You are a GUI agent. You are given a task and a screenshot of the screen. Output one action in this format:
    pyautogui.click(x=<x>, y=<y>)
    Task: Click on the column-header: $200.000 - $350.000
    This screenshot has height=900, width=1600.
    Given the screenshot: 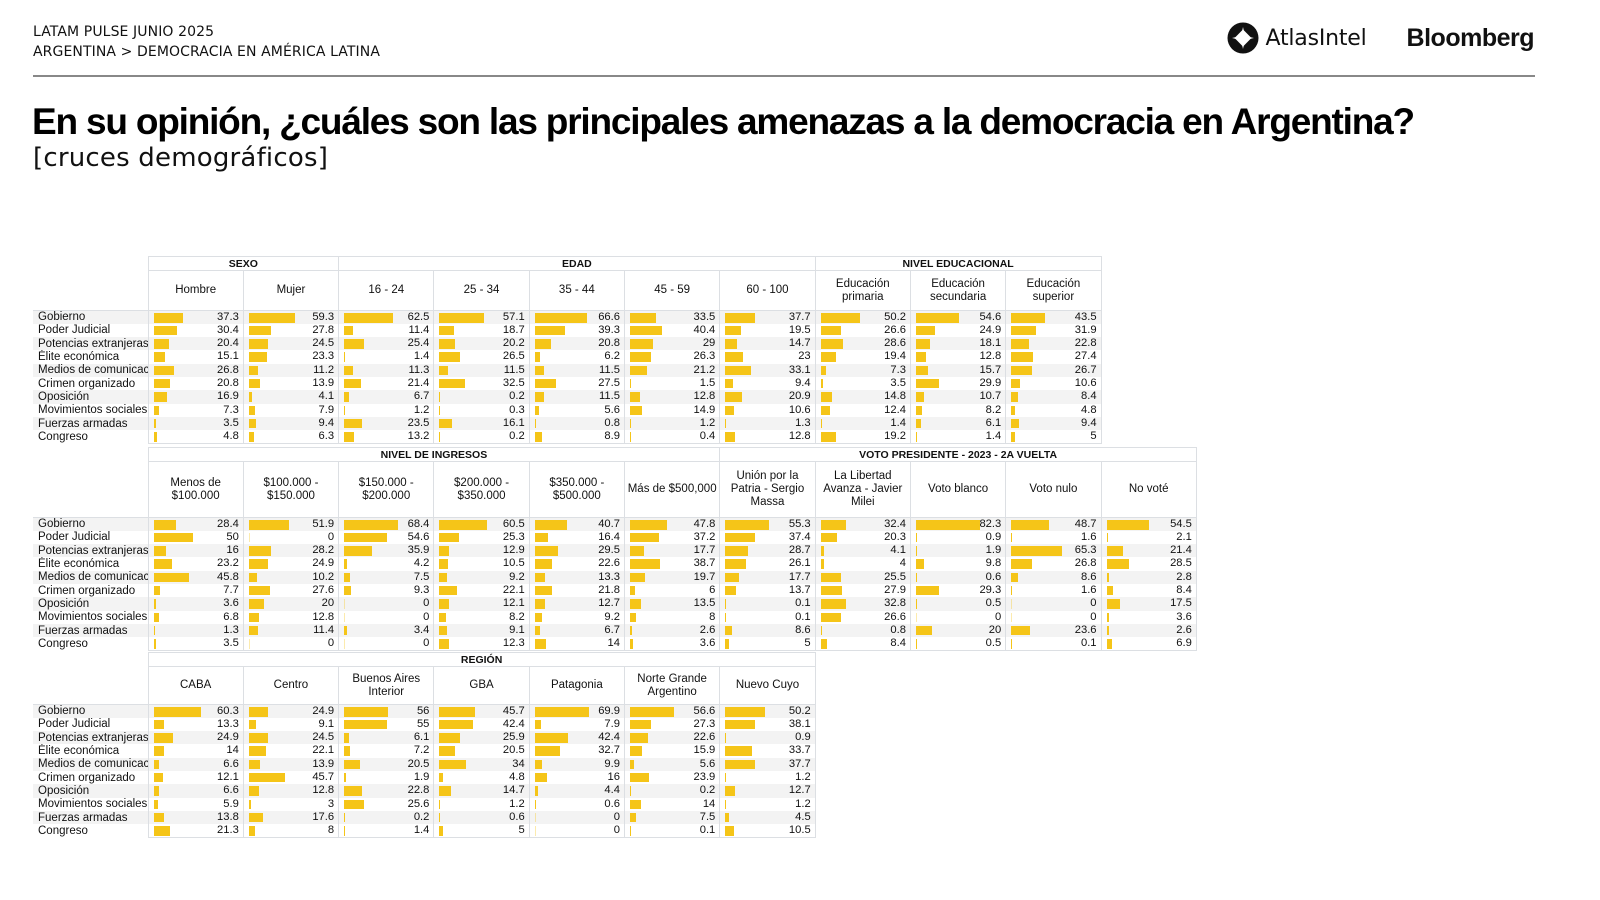 What is the action you would take?
    pyautogui.click(x=481, y=489)
    